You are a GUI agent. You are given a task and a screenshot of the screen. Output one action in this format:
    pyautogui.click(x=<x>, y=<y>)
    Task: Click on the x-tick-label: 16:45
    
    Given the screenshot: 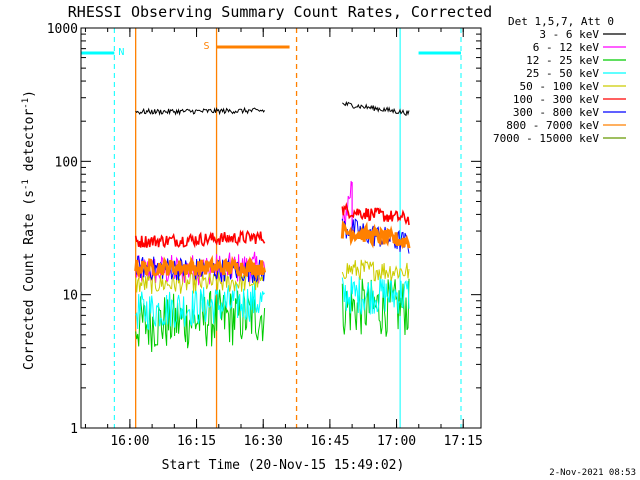 What is the action you would take?
    pyautogui.click(x=329, y=441)
    